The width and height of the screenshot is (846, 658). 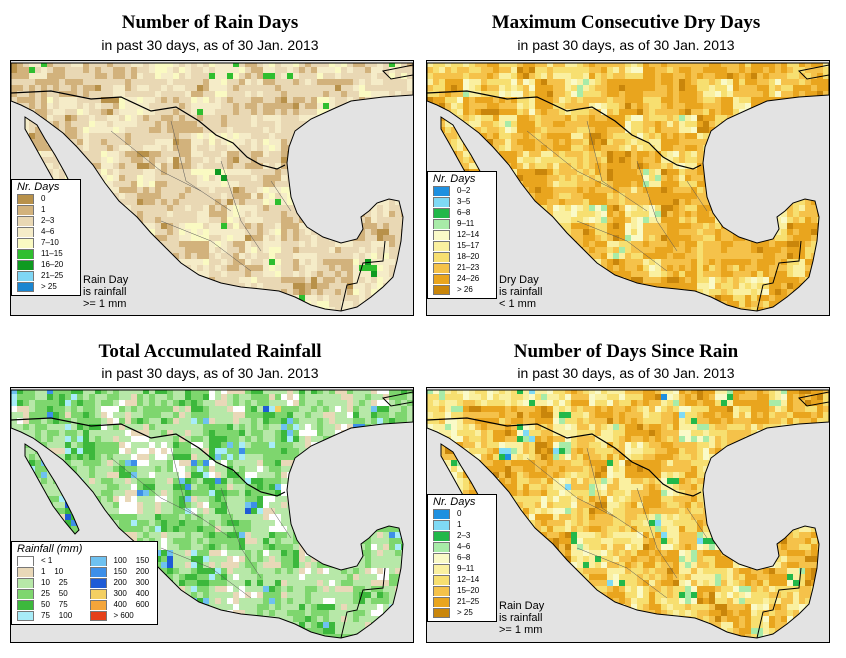 What do you see at coordinates (25, 220) in the screenshot?
I see `legend-swatch` at bounding box center [25, 220].